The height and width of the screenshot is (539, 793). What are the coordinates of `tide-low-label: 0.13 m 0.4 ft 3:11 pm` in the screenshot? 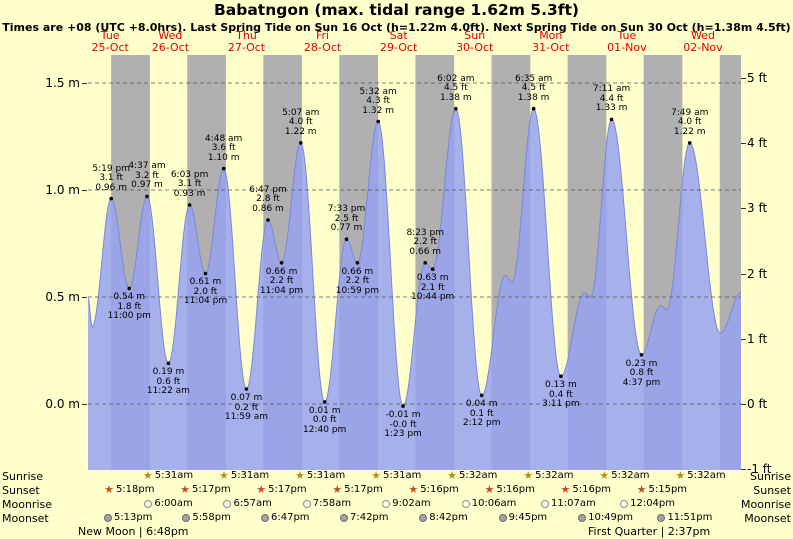 It's located at (561, 395).